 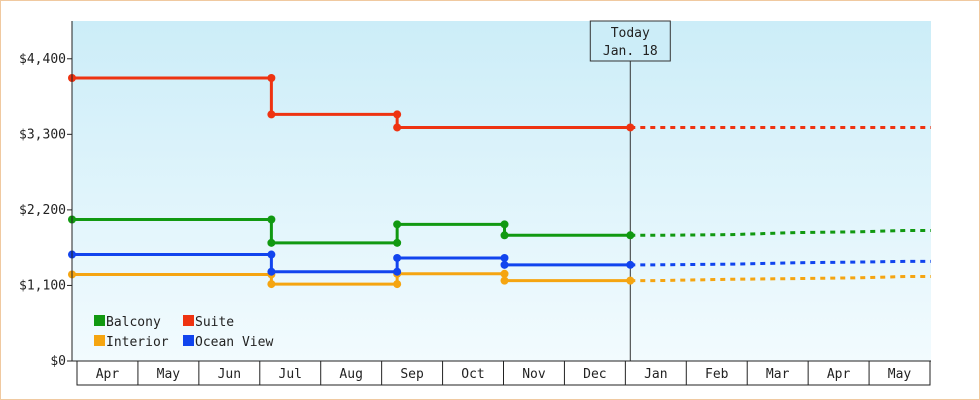 I want to click on legend-item-ocean-view: Ocean View, so click(x=228, y=342).